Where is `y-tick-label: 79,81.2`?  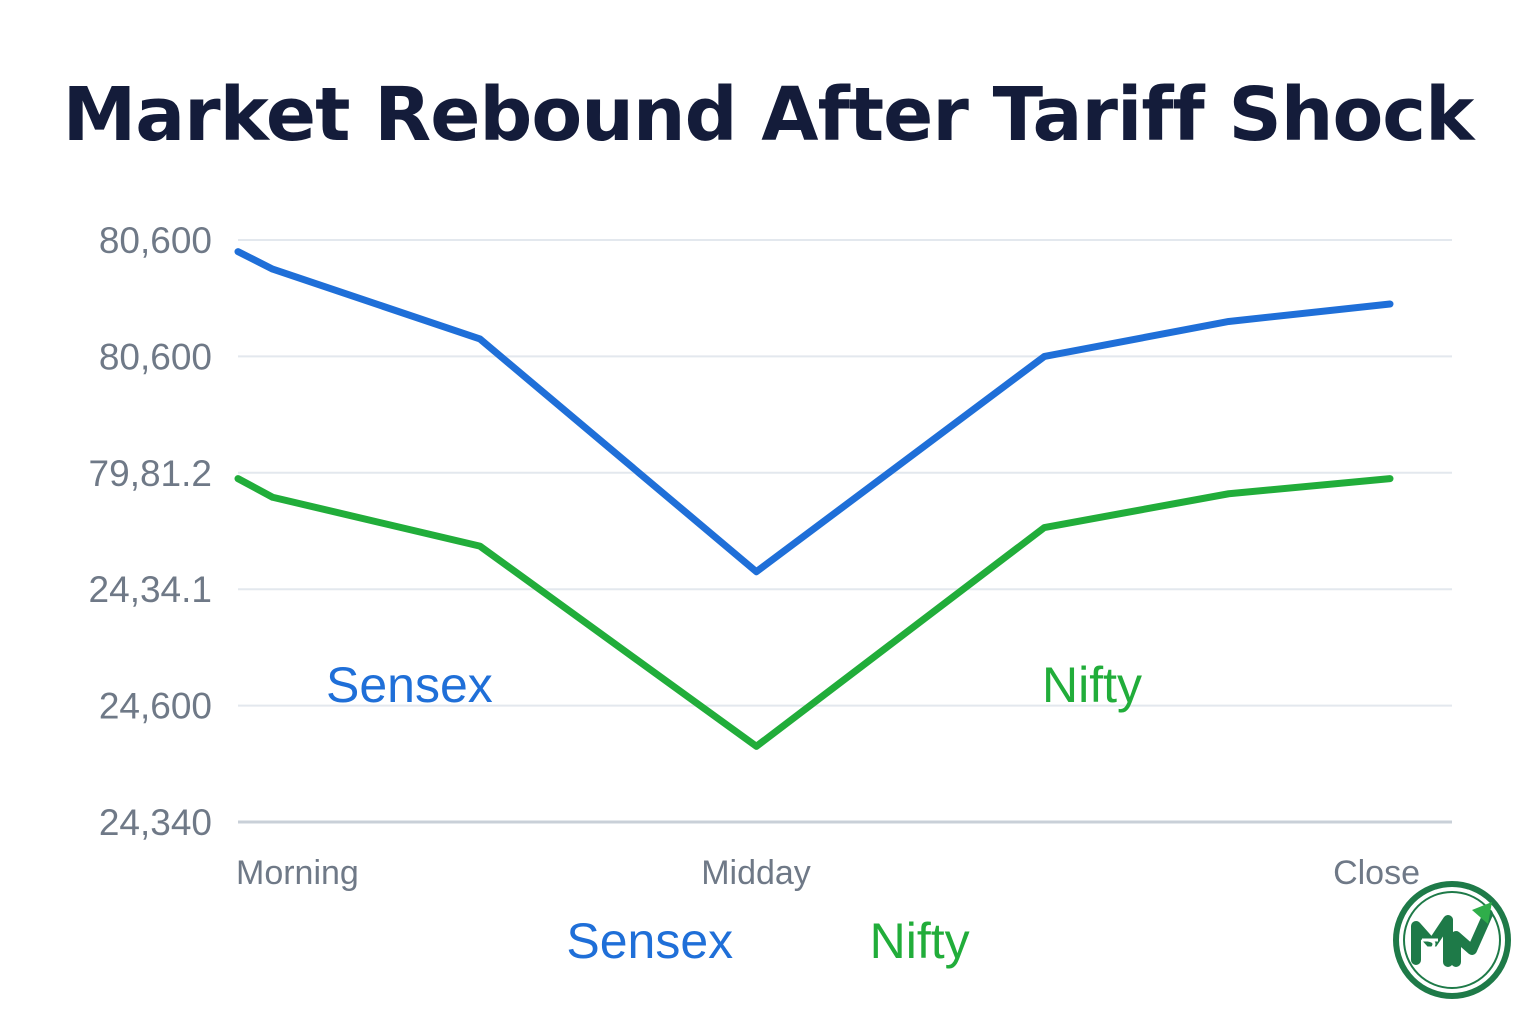 y-tick-label: 79,81.2 is located at coordinates (150, 473).